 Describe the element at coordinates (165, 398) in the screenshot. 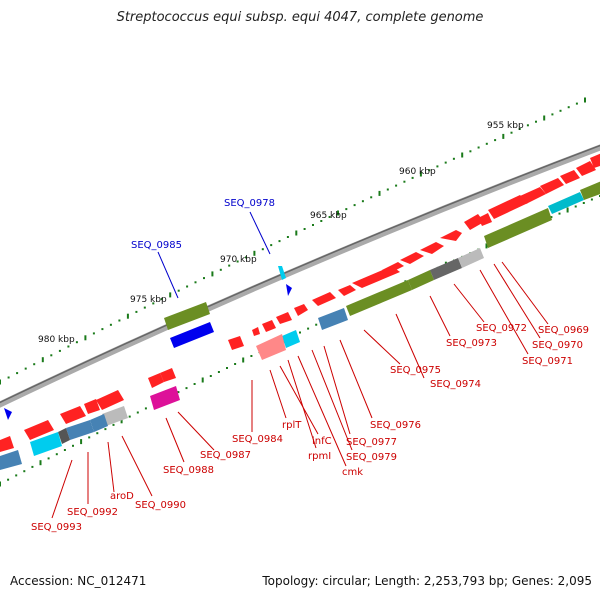

I see `magenta-block` at that location.